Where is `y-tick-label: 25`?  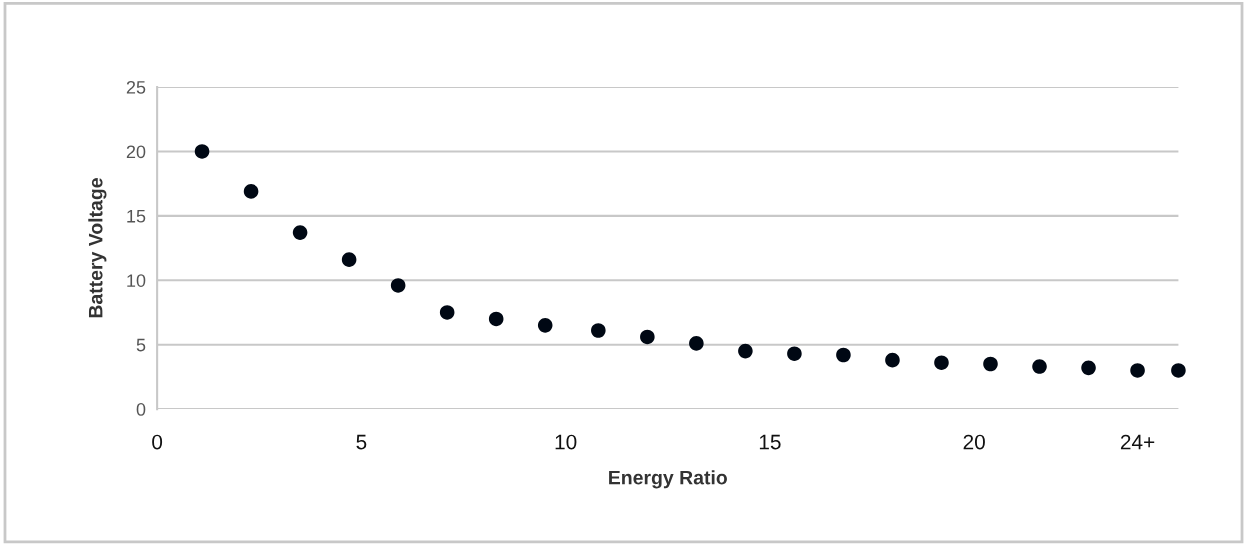 y-tick-label: 25 is located at coordinates (136, 87).